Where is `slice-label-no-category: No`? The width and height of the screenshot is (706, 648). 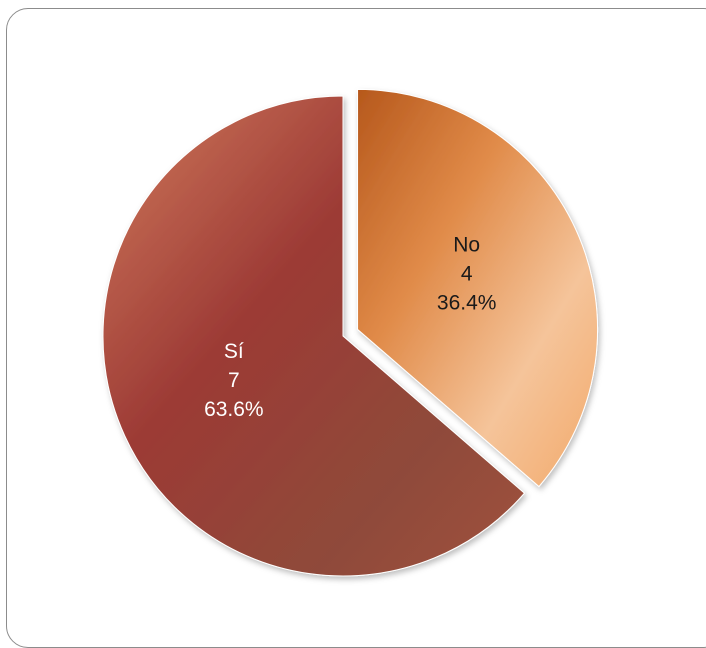 slice-label-no-category: No is located at coordinates (466, 245).